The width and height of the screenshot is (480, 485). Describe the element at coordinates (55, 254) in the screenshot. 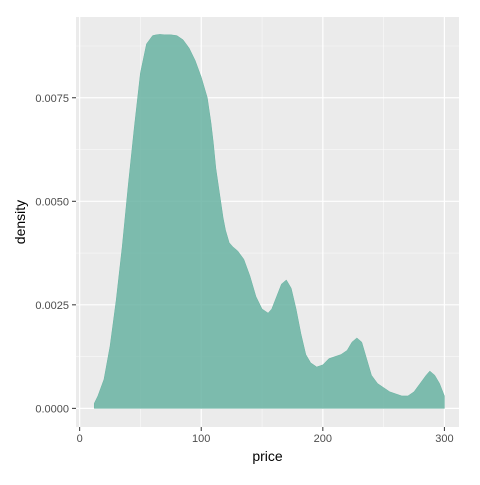

I see `y-axis: 0.0000 0.0025 0.0050 0.0075` at that location.